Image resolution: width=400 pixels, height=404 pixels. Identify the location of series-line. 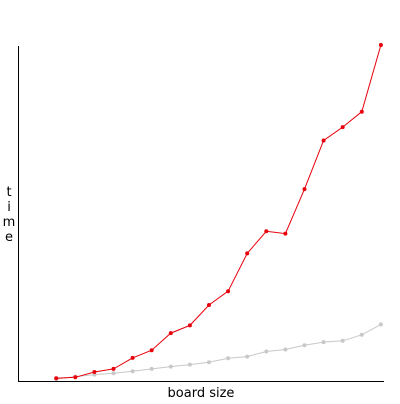
(219, 351).